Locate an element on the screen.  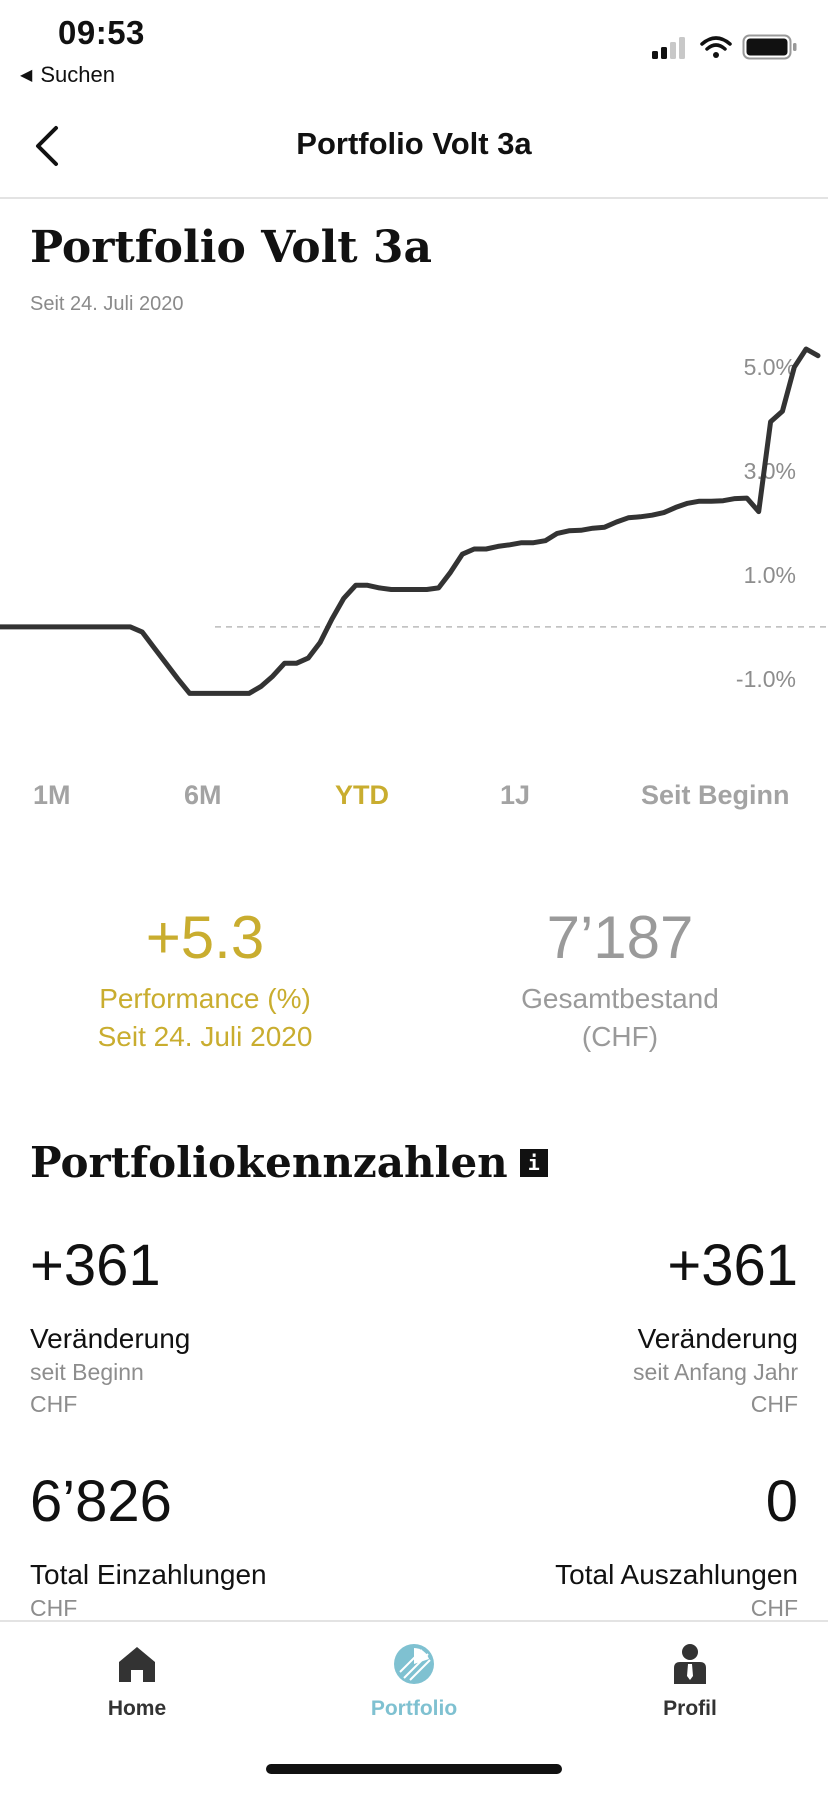
kpi-value: 0 is located at coordinates (781, 1501).